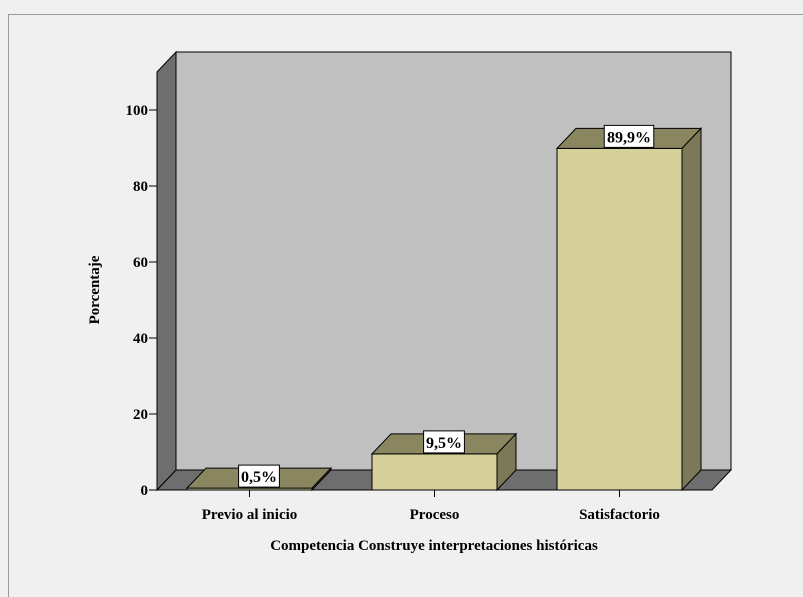 This screenshot has width=803, height=597. I want to click on data-label: 0,5%, so click(259, 476).